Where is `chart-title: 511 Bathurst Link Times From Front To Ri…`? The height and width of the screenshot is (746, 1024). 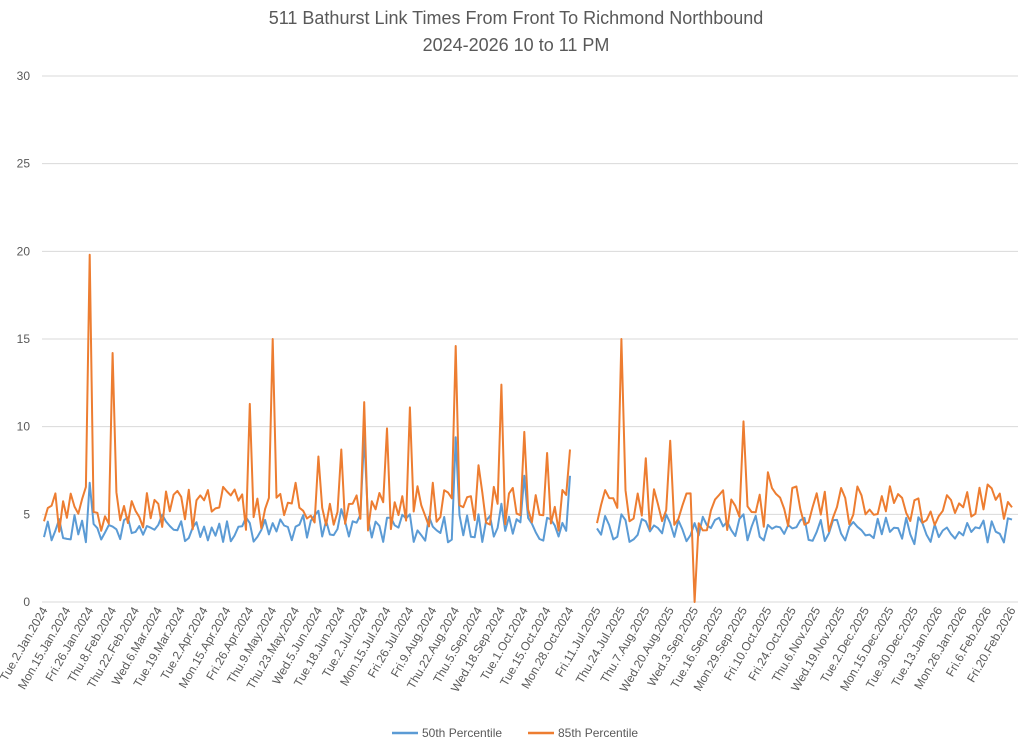 chart-title: 511 Bathurst Link Times From Front To Ri… is located at coordinates (516, 18).